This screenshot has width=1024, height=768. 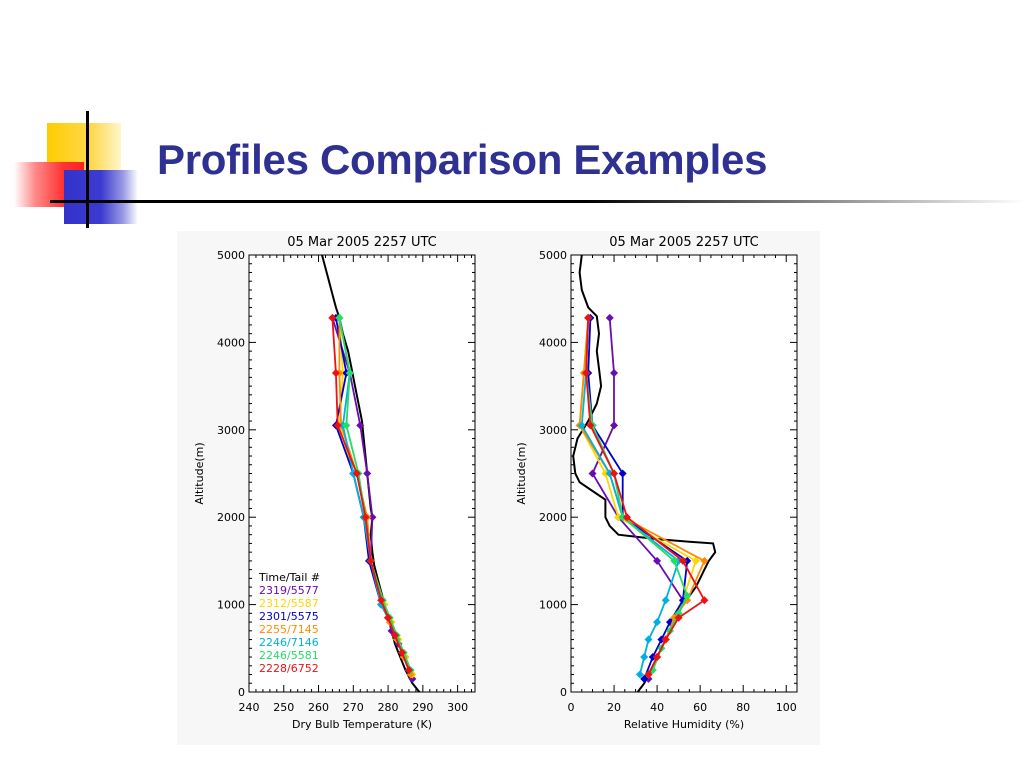 What do you see at coordinates (289, 629) in the screenshot?
I see `legend-entry: 2255/7145` at bounding box center [289, 629].